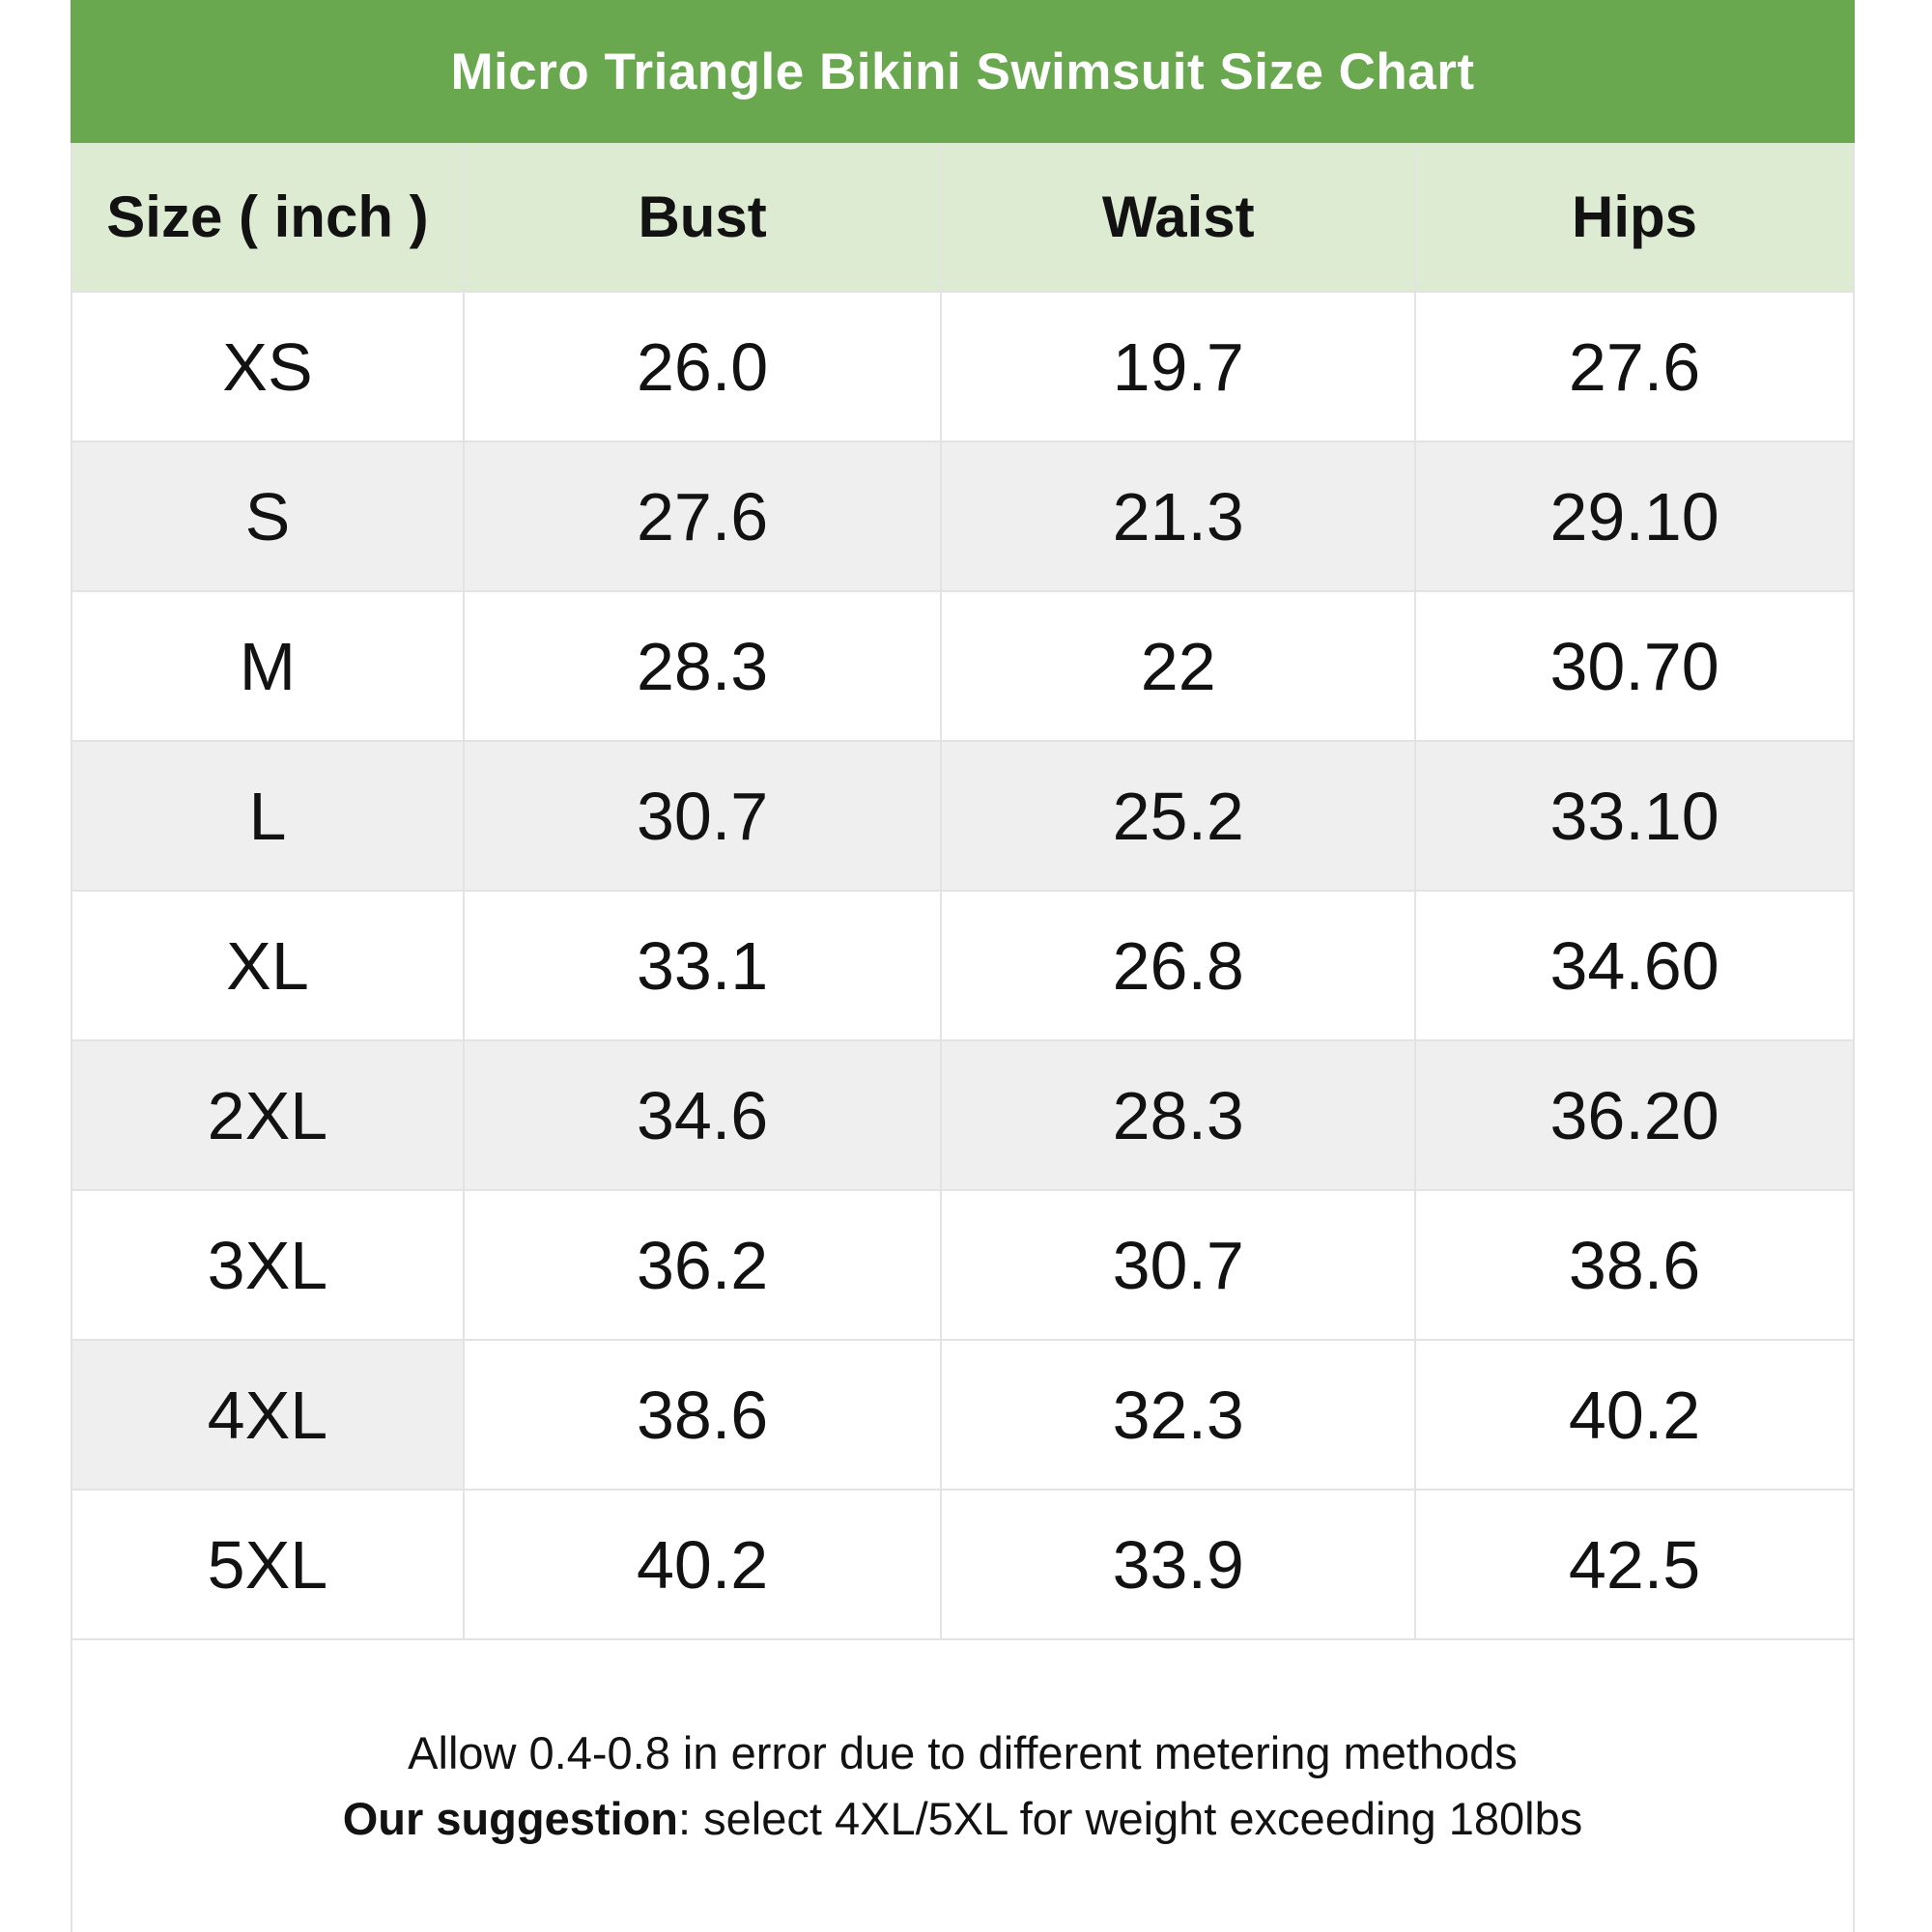 The image size is (1932, 1932). What do you see at coordinates (1634, 516) in the screenshot?
I see `hips-cell: 29.10` at bounding box center [1634, 516].